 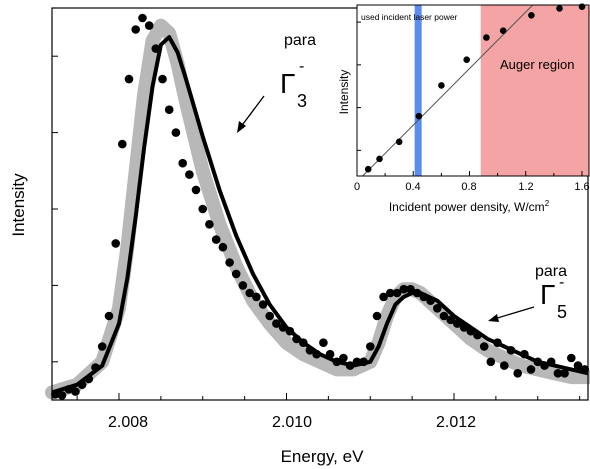 I want to click on used-laser-power-text: used incident laser power, so click(x=409, y=17).